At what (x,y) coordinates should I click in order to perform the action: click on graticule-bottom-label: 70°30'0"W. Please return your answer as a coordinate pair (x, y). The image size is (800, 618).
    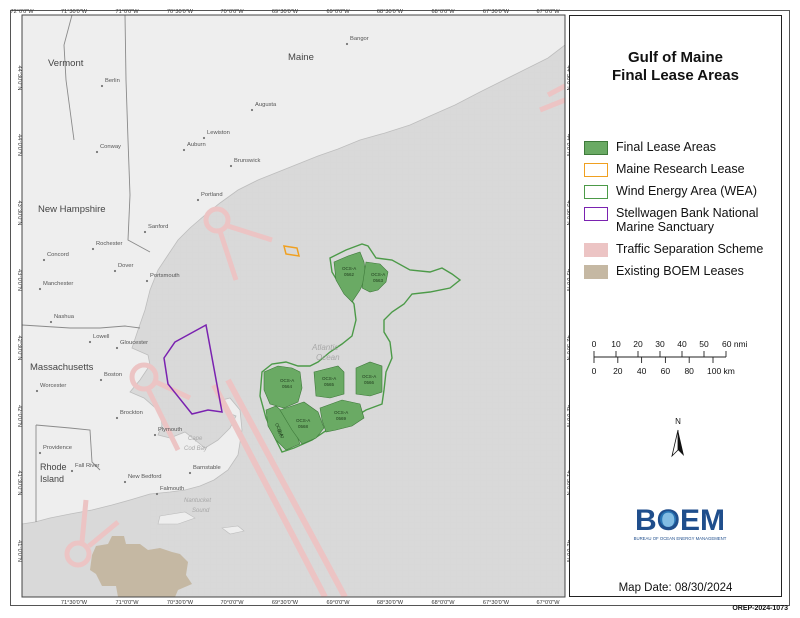
    Looking at the image, I should click on (180, 603).